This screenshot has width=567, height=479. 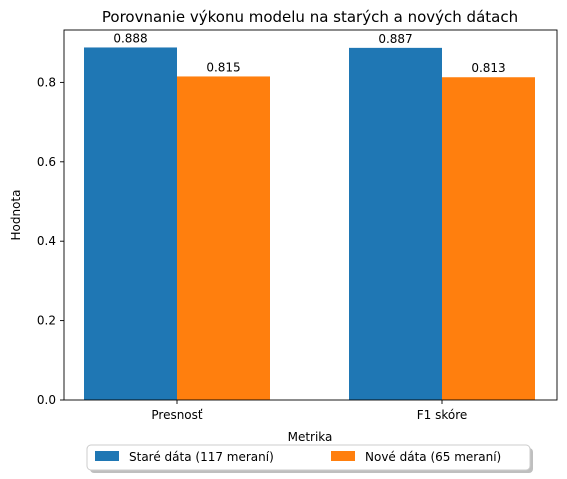 I want to click on y-axis-ticks: 0.0 0.2 0.4 0.6 0.8, so click(x=50, y=241).